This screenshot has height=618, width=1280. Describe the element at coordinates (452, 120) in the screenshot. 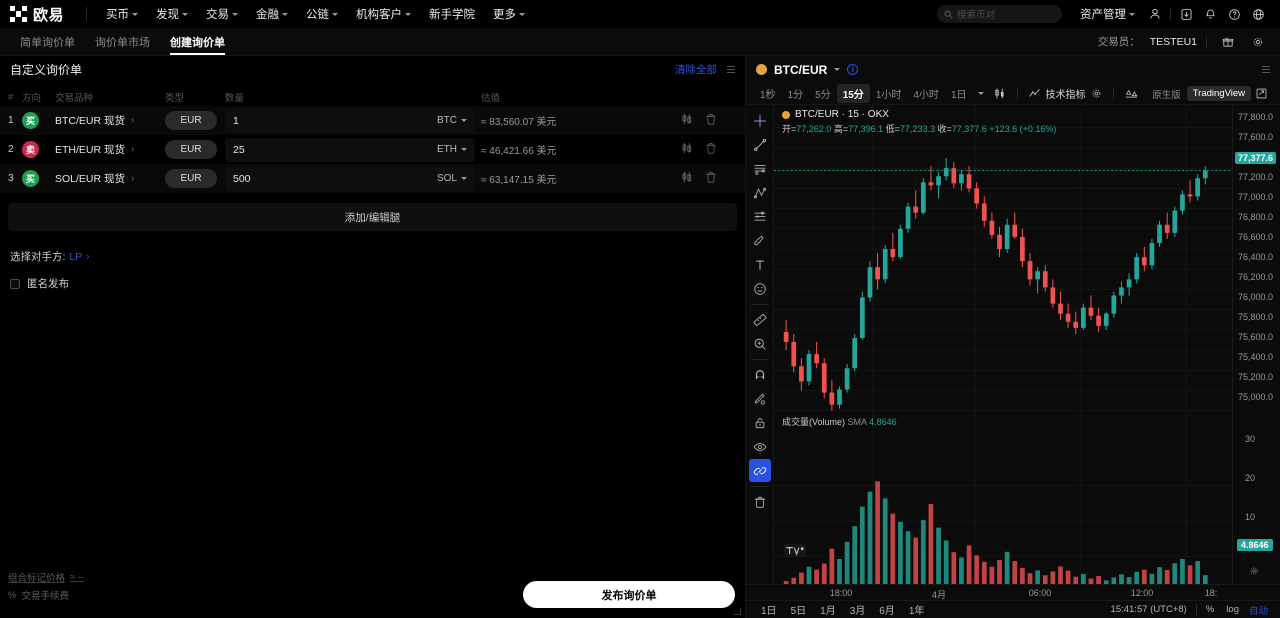

I see `quantity-currency-selector: BTC` at that location.